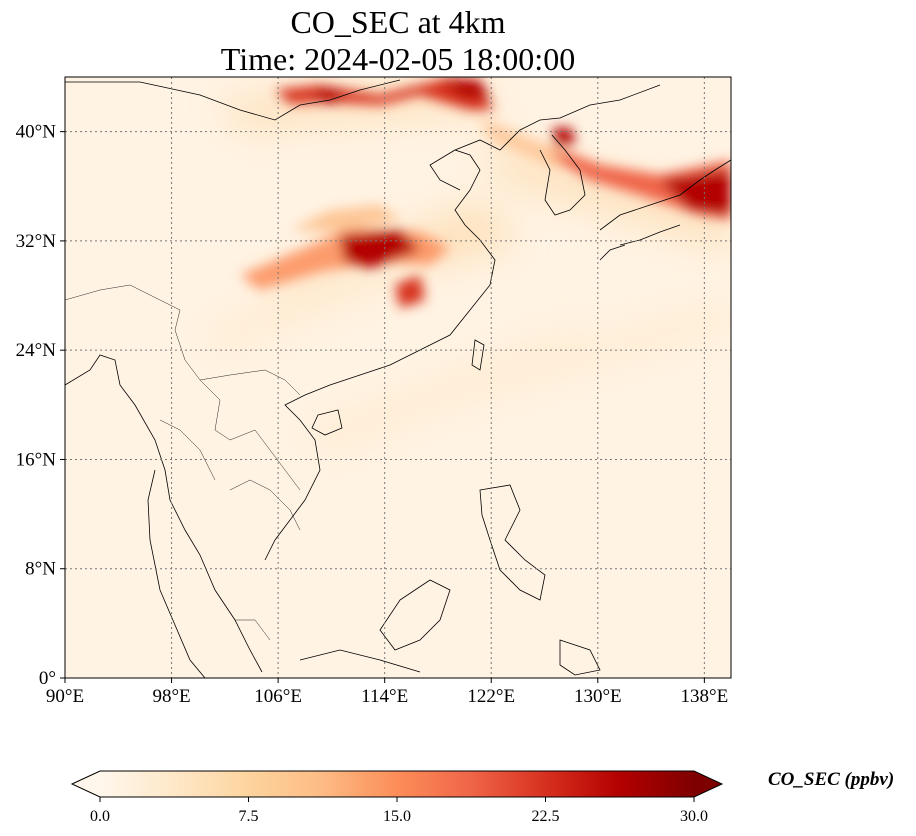  Describe the element at coordinates (40, 569) in the screenshot. I see `lat-tick-label: 8°N` at that location.